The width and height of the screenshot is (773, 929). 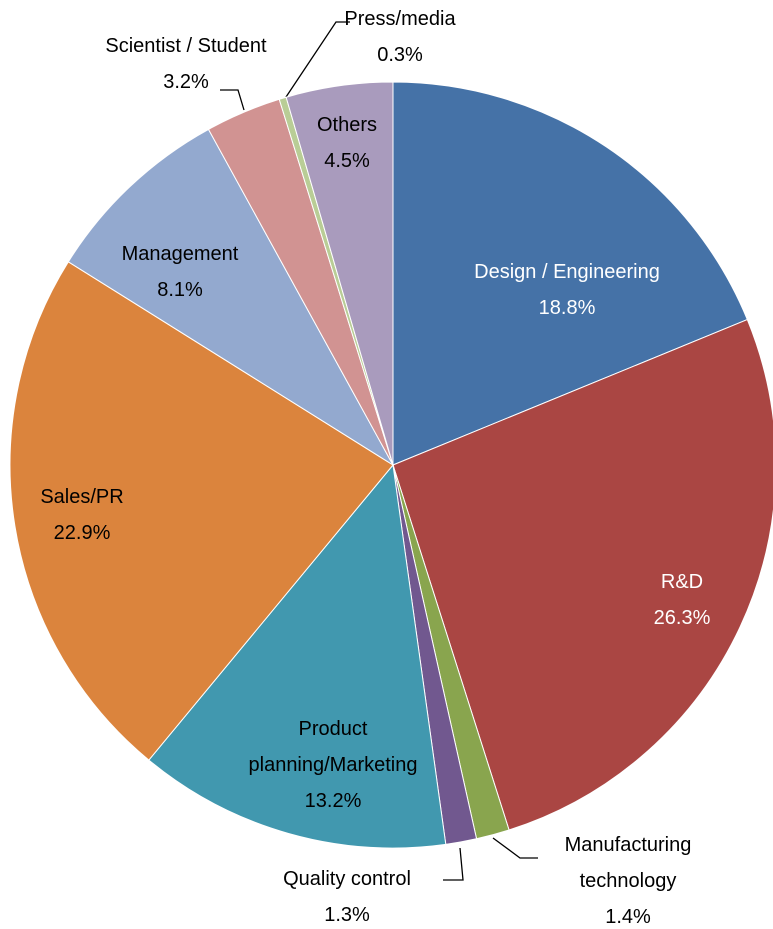 I want to click on category-label: Design / Engineering, so click(x=567, y=272).